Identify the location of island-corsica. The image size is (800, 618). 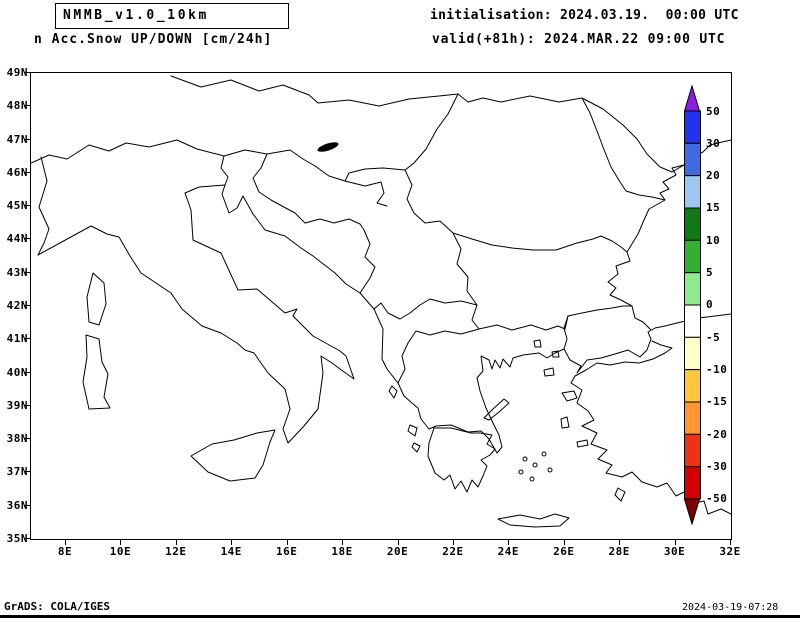
(96, 299).